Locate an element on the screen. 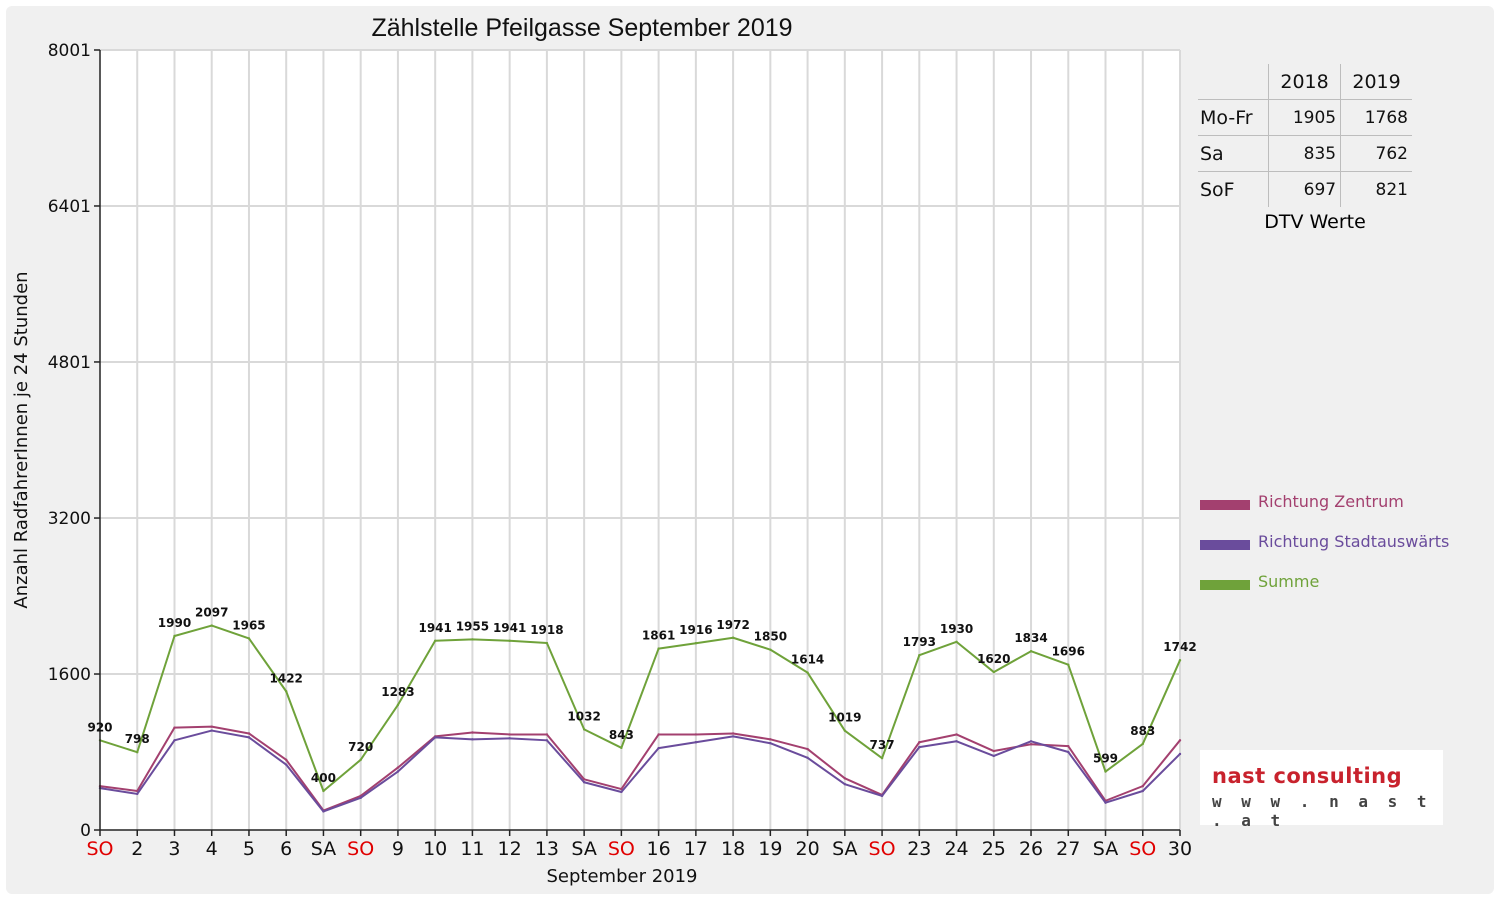 Image resolution: width=1500 pixels, height=900 pixels. x-tick-label: 18 is located at coordinates (733, 849).